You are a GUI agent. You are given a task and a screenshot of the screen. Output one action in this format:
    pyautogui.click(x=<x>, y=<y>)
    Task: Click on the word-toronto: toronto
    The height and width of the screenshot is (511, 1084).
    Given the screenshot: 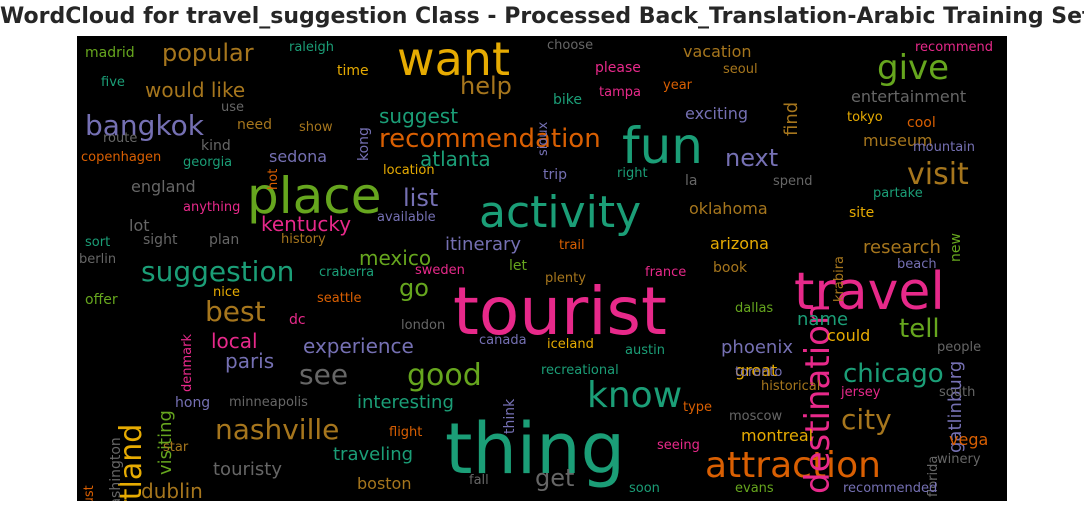 What is the action you would take?
    pyautogui.click(x=759, y=372)
    